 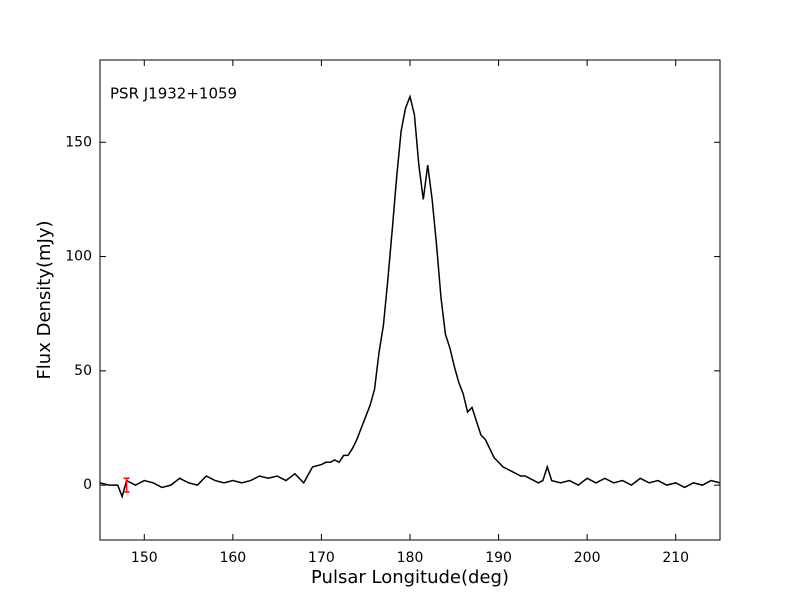 I want to click on x-axis-title: Pulsar Longitude(deg), so click(x=410, y=577).